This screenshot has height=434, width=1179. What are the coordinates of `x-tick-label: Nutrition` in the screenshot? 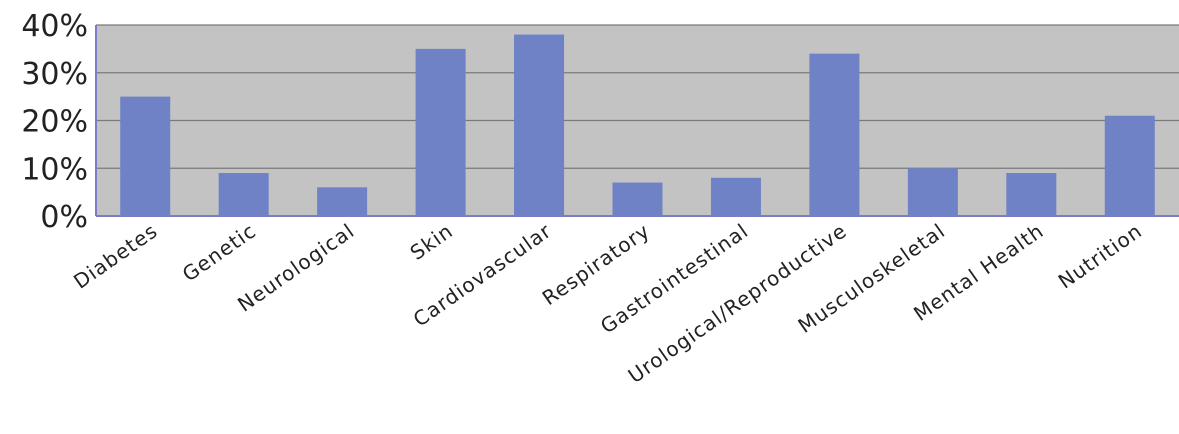 It's located at (1100, 255).